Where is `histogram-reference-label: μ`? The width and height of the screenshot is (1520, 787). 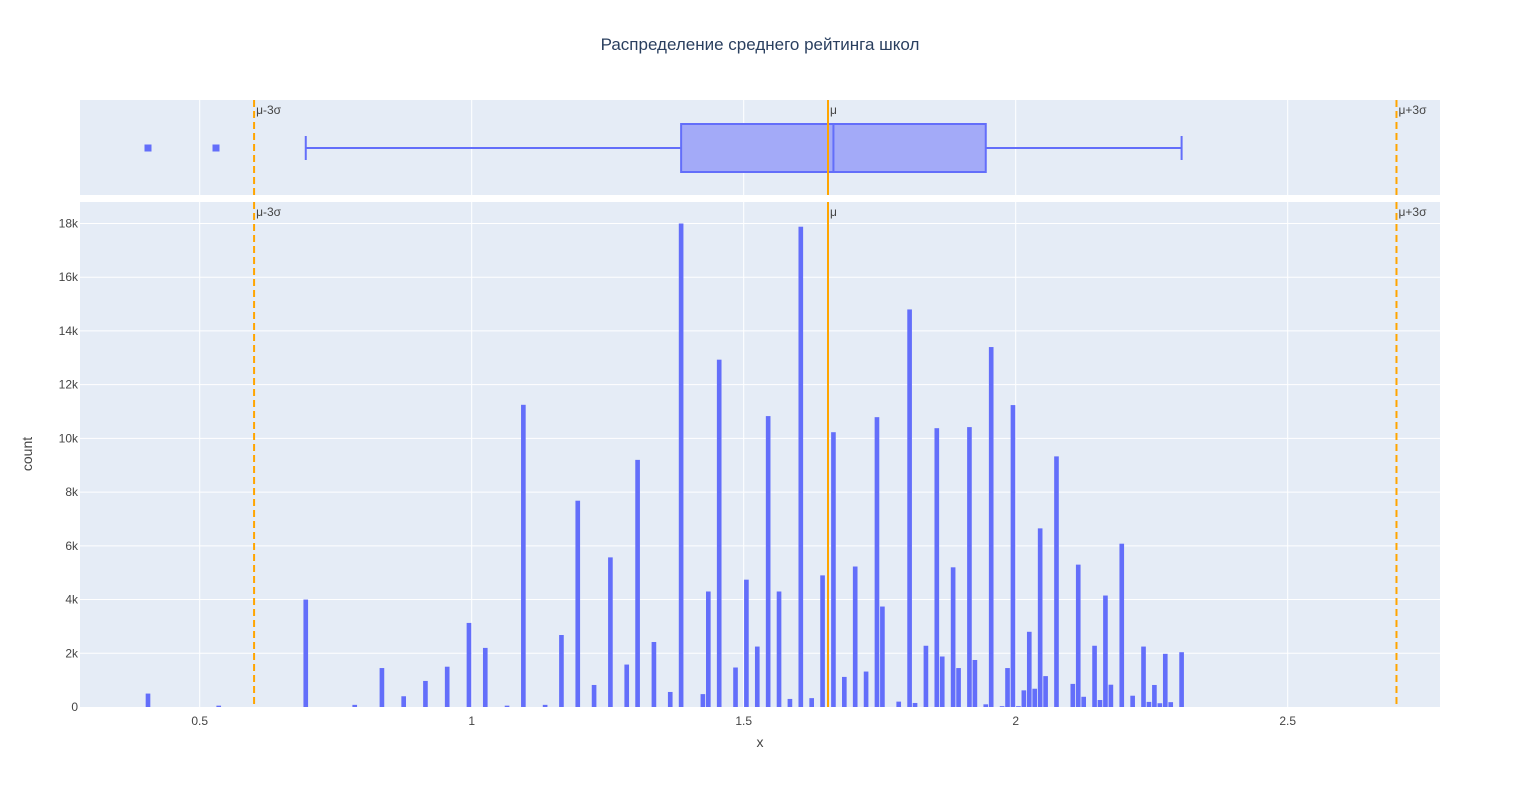
histogram-reference-label: μ is located at coordinates (833, 212).